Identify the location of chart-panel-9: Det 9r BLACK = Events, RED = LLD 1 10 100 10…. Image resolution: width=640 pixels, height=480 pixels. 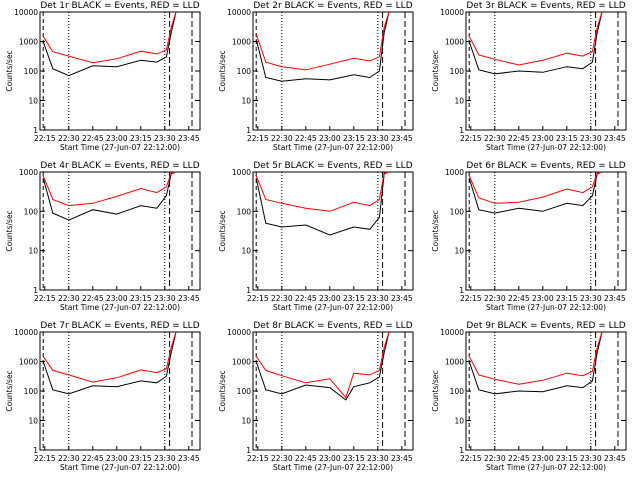
(529, 396).